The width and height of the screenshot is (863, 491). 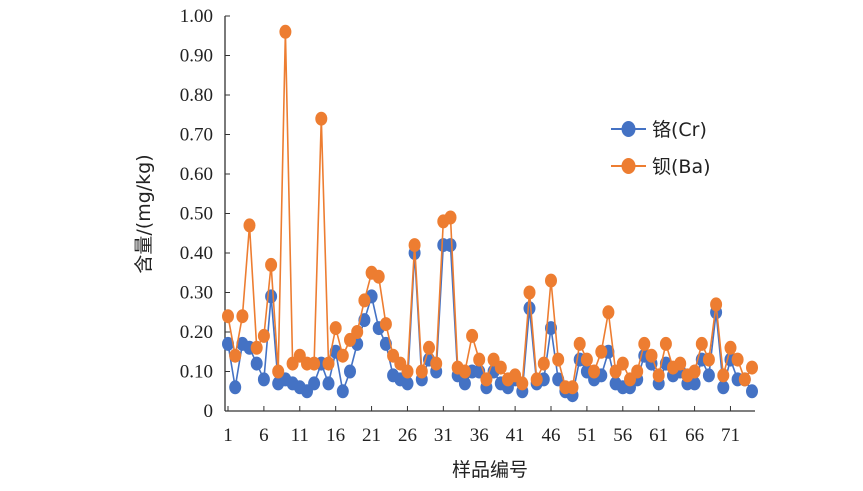 What do you see at coordinates (196, 95) in the screenshot?
I see `y-tick-label: 0.80` at bounding box center [196, 95].